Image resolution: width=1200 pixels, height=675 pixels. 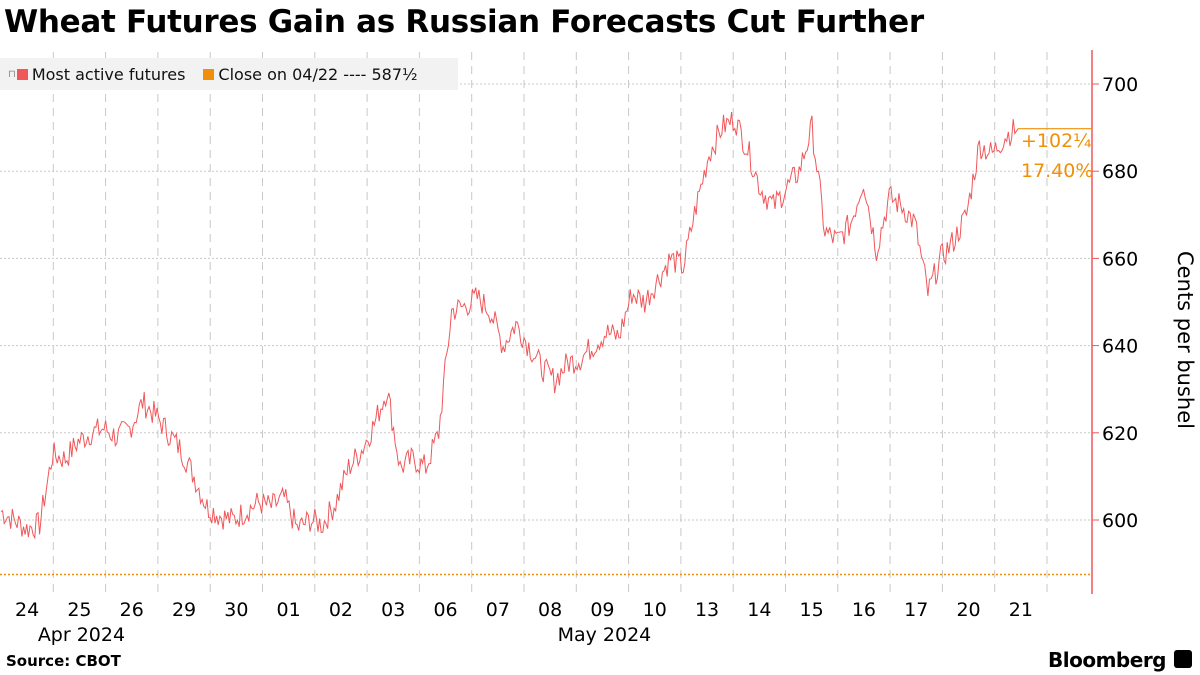 What do you see at coordinates (498, 610) in the screenshot?
I see `x-tick-label: 07` at bounding box center [498, 610].